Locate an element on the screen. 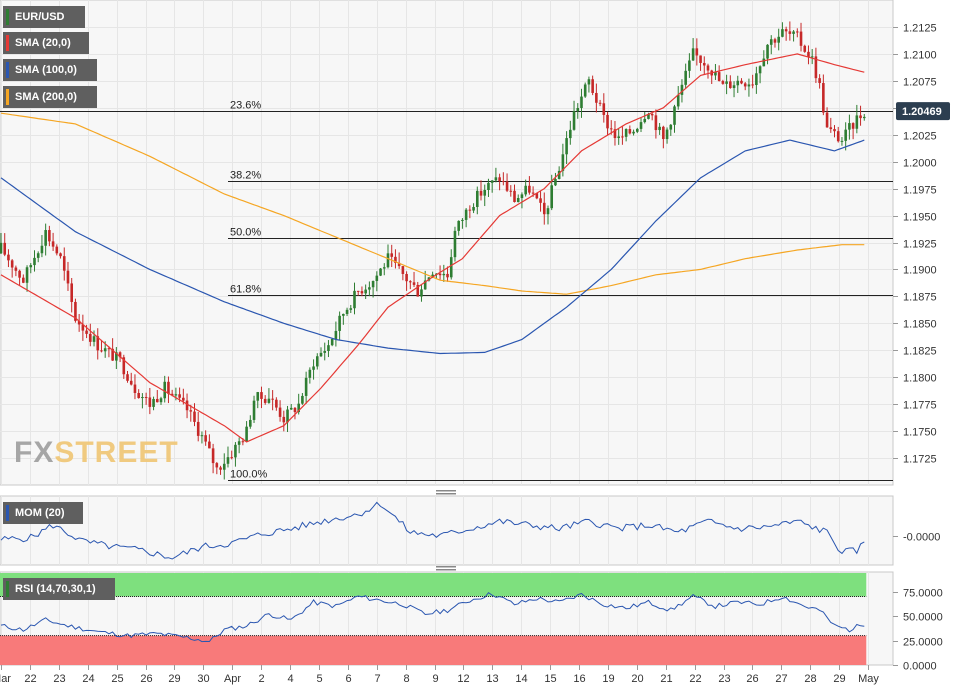 This screenshot has width=964, height=695. y-tick-label: 1.2075 is located at coordinates (920, 83).